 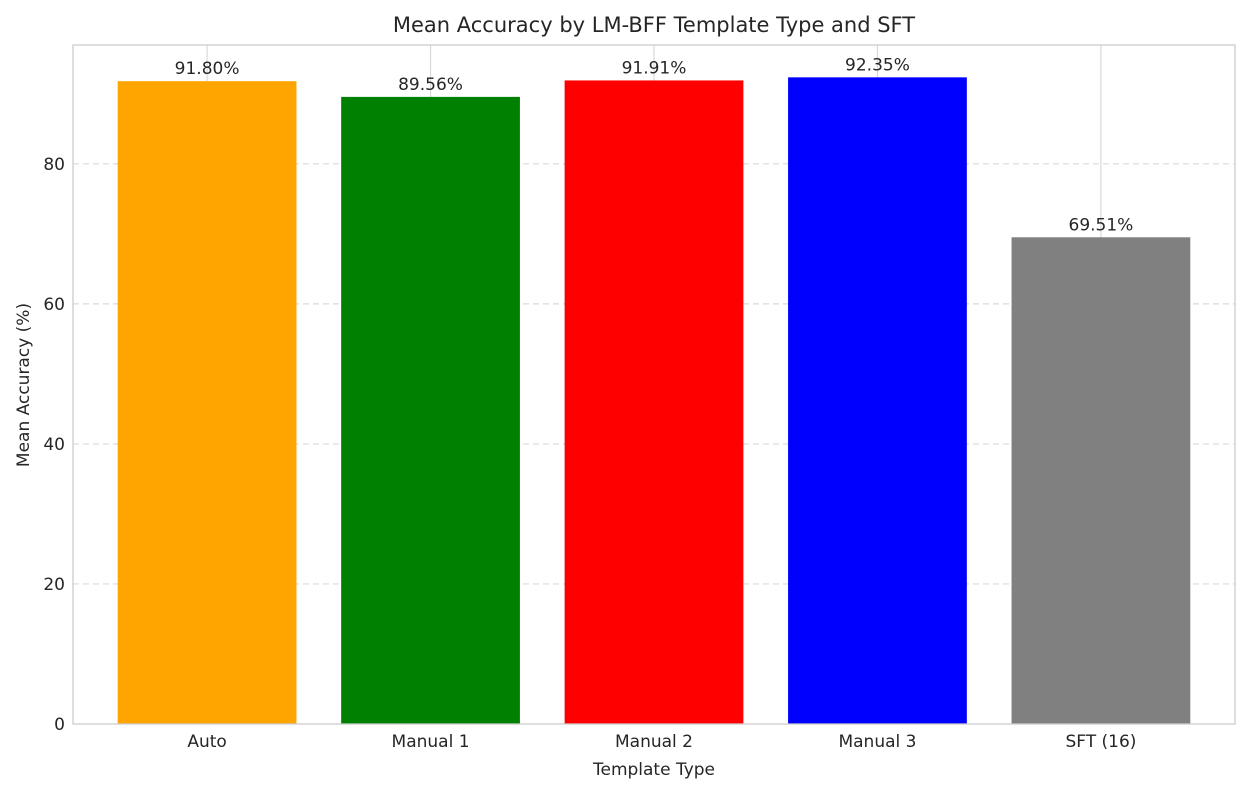 I want to click on bar-value-label: 92.35%, so click(x=877, y=65).